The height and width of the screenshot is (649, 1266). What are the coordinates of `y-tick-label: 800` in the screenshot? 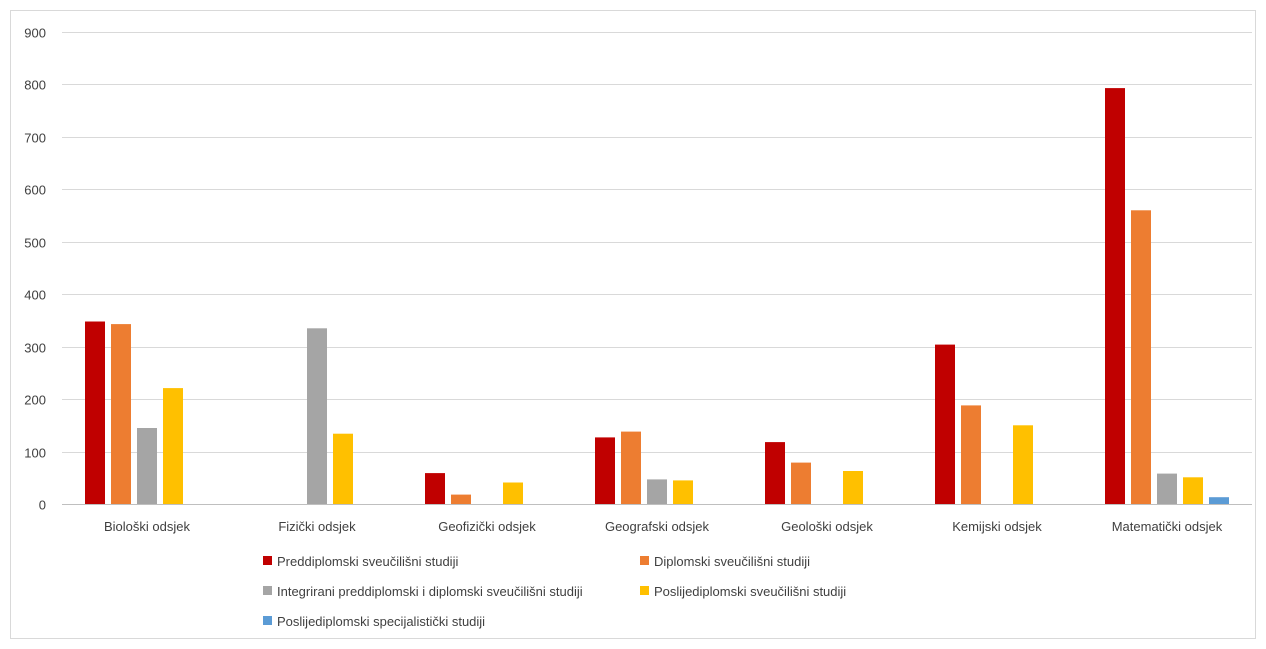 It's located at (35, 85).